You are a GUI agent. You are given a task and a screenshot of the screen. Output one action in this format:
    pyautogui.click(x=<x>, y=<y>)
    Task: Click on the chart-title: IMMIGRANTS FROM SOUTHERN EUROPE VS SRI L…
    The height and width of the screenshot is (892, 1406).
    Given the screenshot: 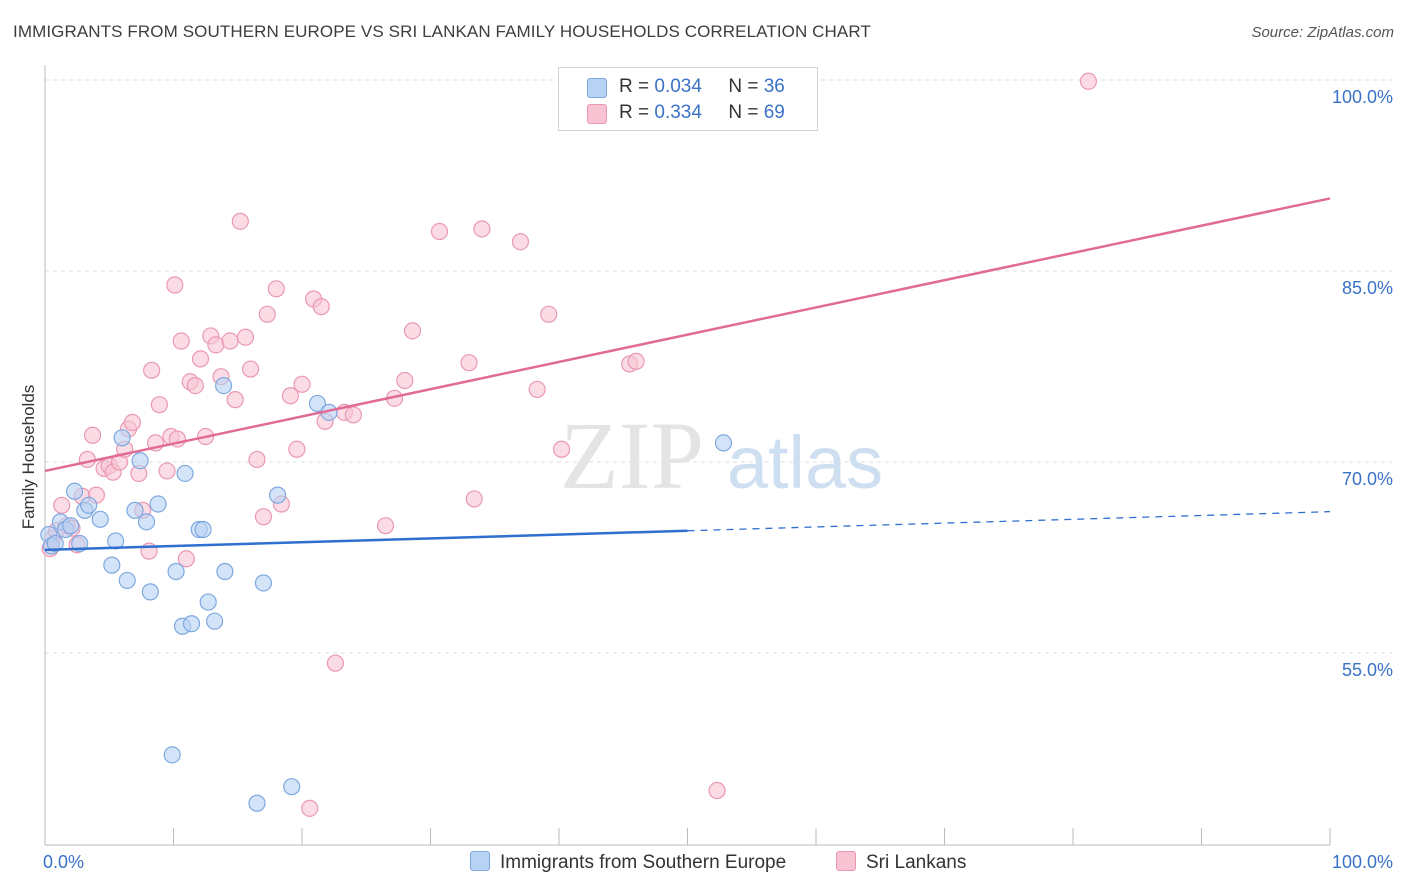 What is the action you would take?
    pyautogui.click(x=442, y=31)
    